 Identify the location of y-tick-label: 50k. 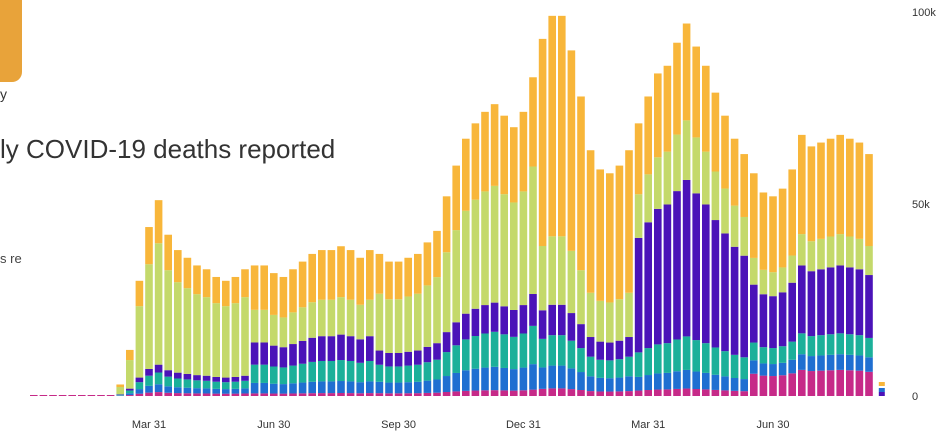
(921, 205).